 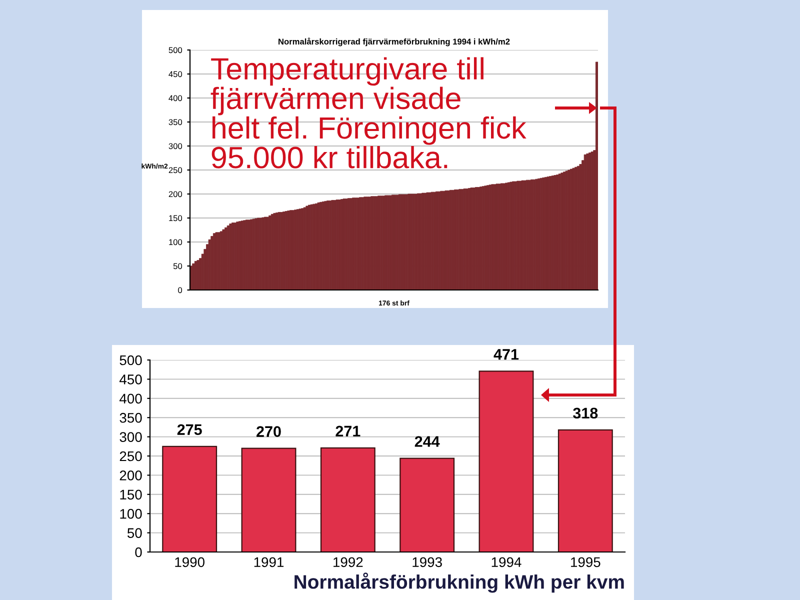 I want to click on x-axis-title: Normalårsförbrukning kWh per kvm, so click(x=459, y=582).